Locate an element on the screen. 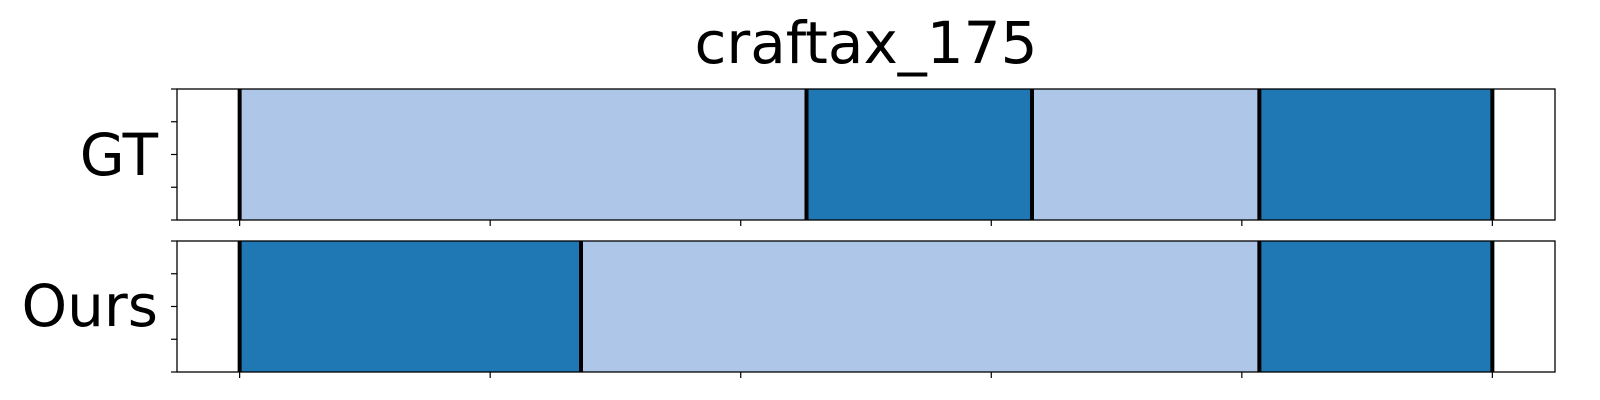  chart-title: craftax_175 is located at coordinates (866, 43).